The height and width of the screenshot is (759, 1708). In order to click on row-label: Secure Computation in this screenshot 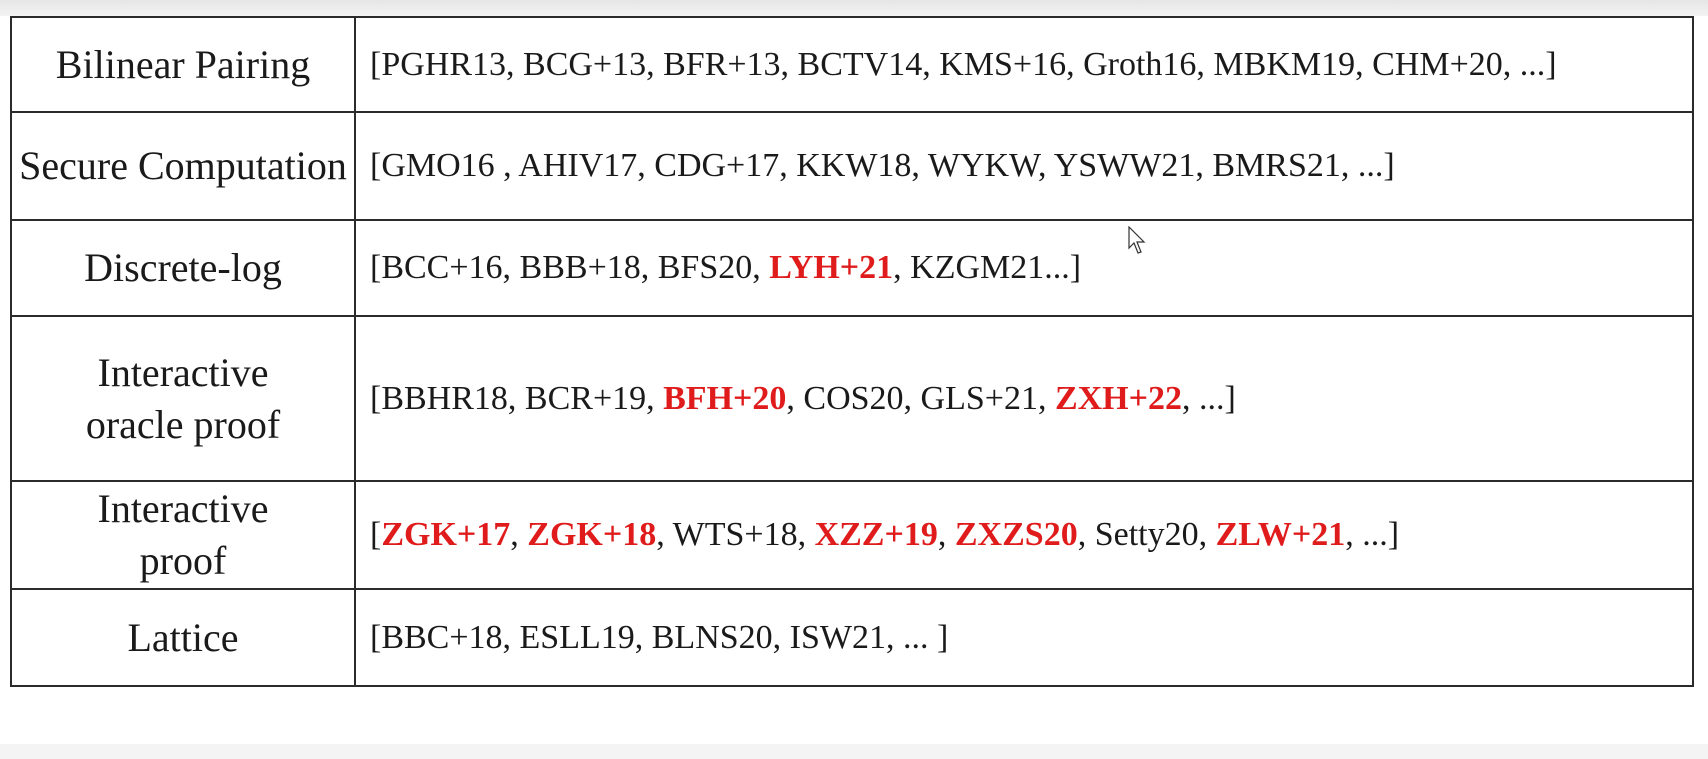, I will do `click(183, 166)`.